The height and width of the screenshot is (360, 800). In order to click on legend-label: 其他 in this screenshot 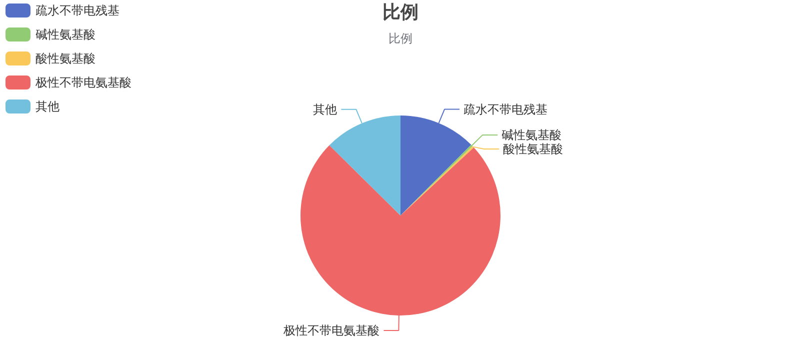, I will do `click(48, 107)`.